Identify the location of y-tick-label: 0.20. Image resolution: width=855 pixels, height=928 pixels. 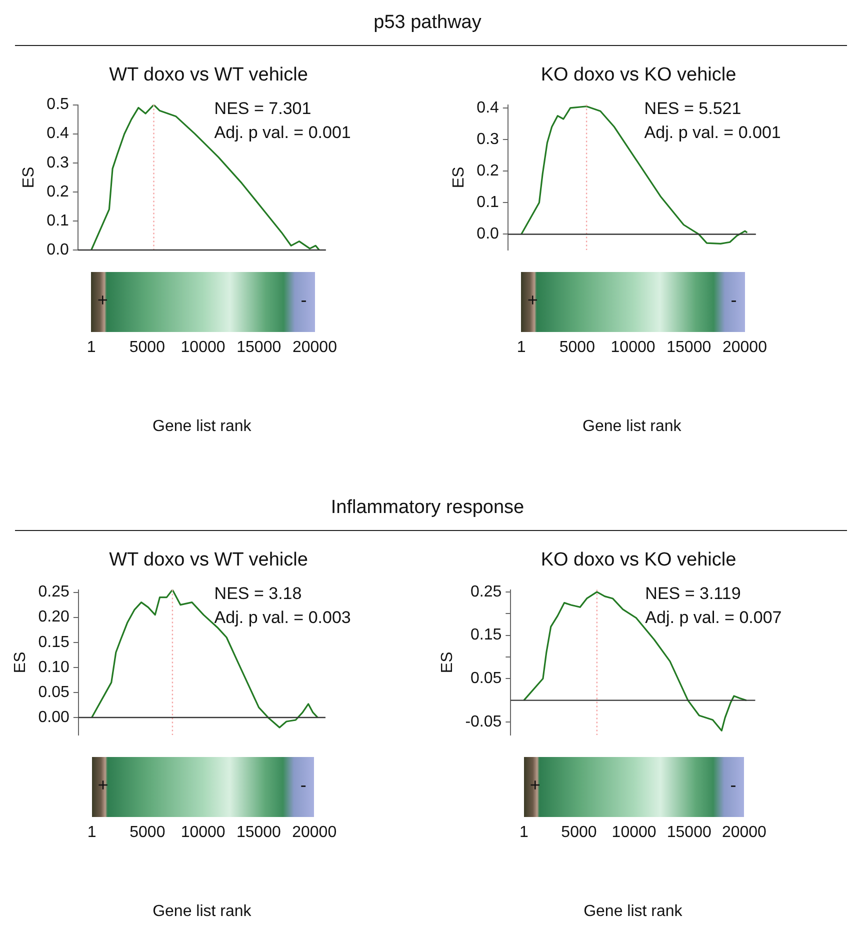
(54, 617).